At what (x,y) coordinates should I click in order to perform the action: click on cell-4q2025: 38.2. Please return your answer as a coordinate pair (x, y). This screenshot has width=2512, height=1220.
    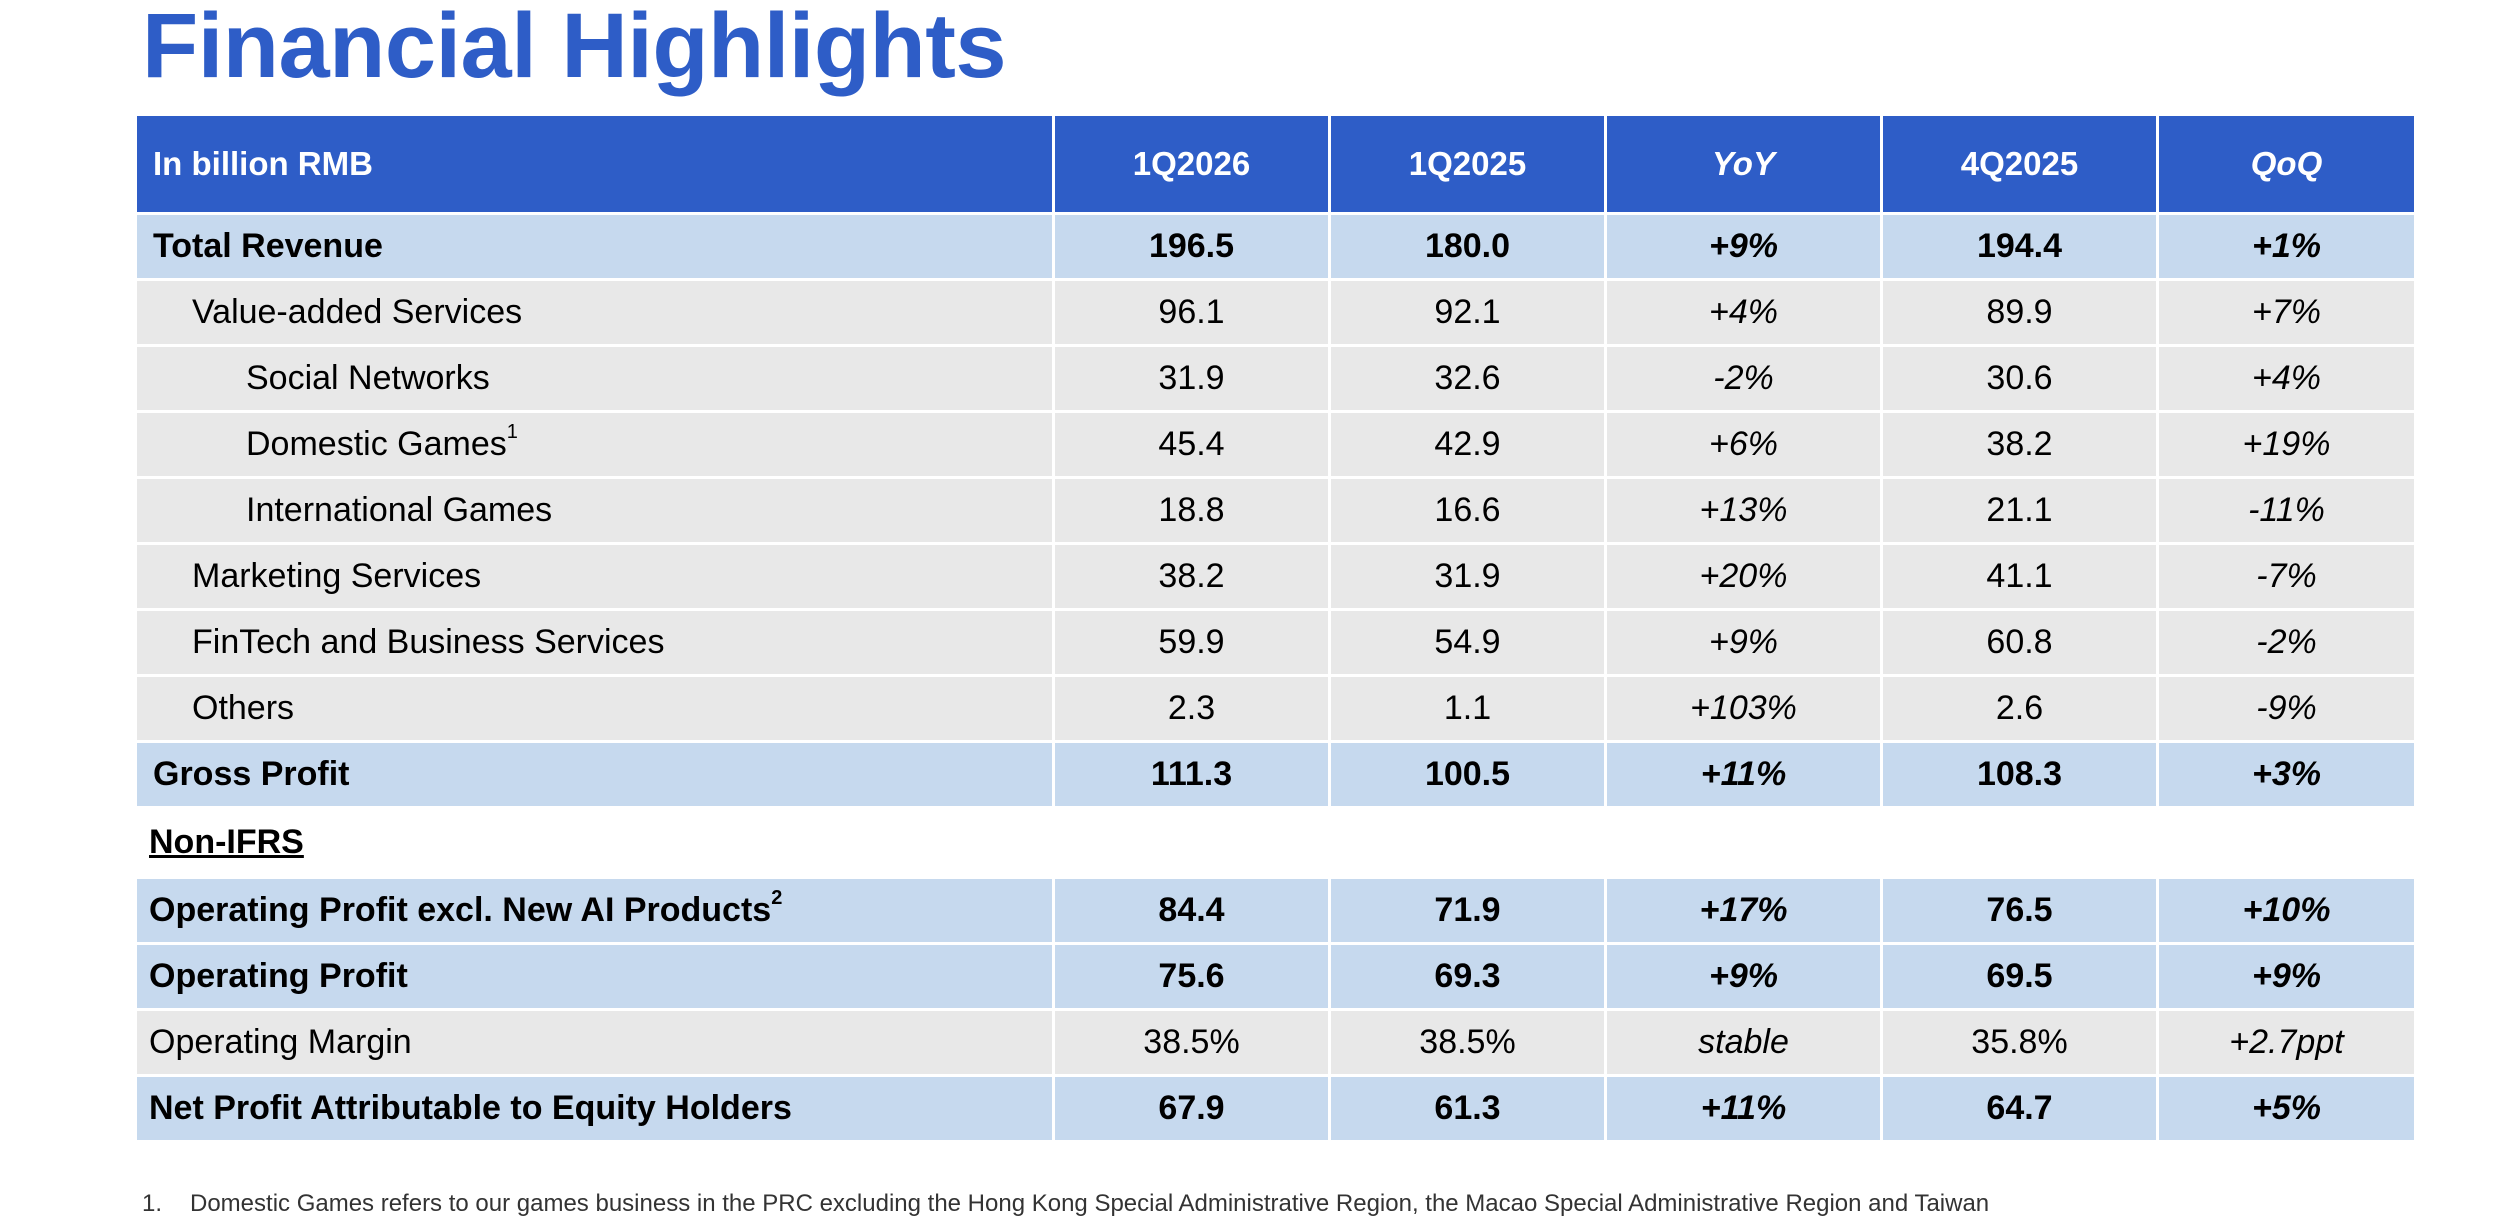
    Looking at the image, I should click on (2019, 444).